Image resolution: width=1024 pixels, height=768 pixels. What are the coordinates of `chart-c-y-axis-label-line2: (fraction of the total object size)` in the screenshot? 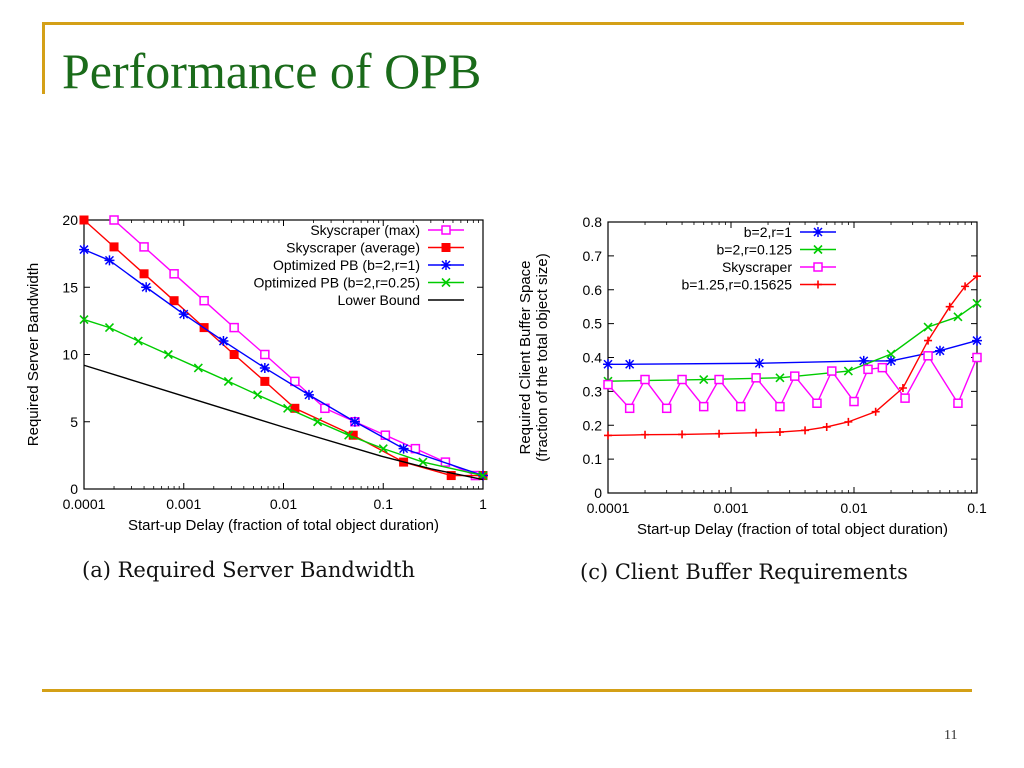 It's located at (542, 357).